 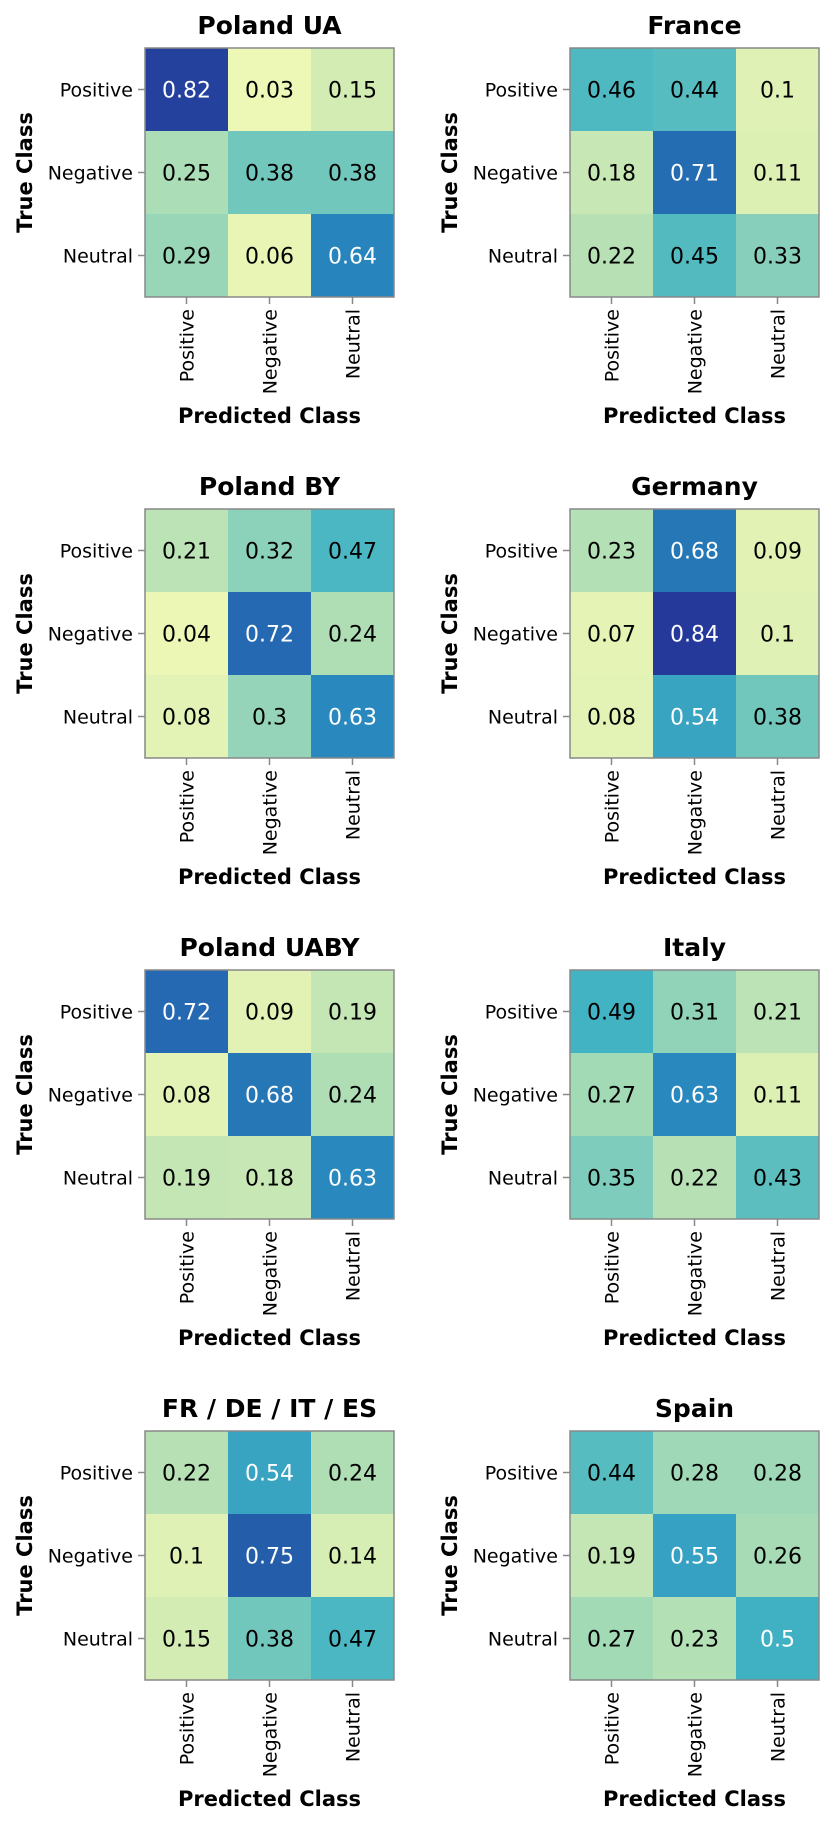 I want to click on cell-value-label: 0.75, so click(x=269, y=1557).